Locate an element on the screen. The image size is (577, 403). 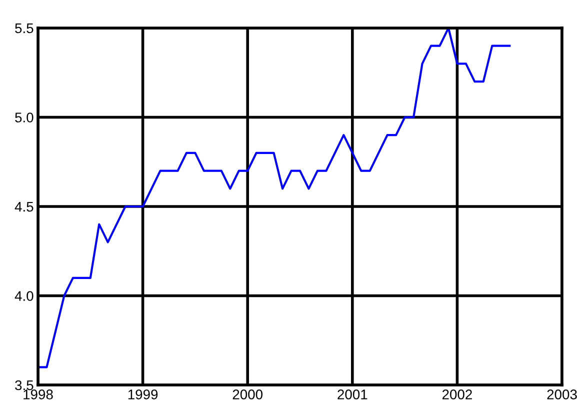
x-tick-label: 2003 is located at coordinates (562, 395).